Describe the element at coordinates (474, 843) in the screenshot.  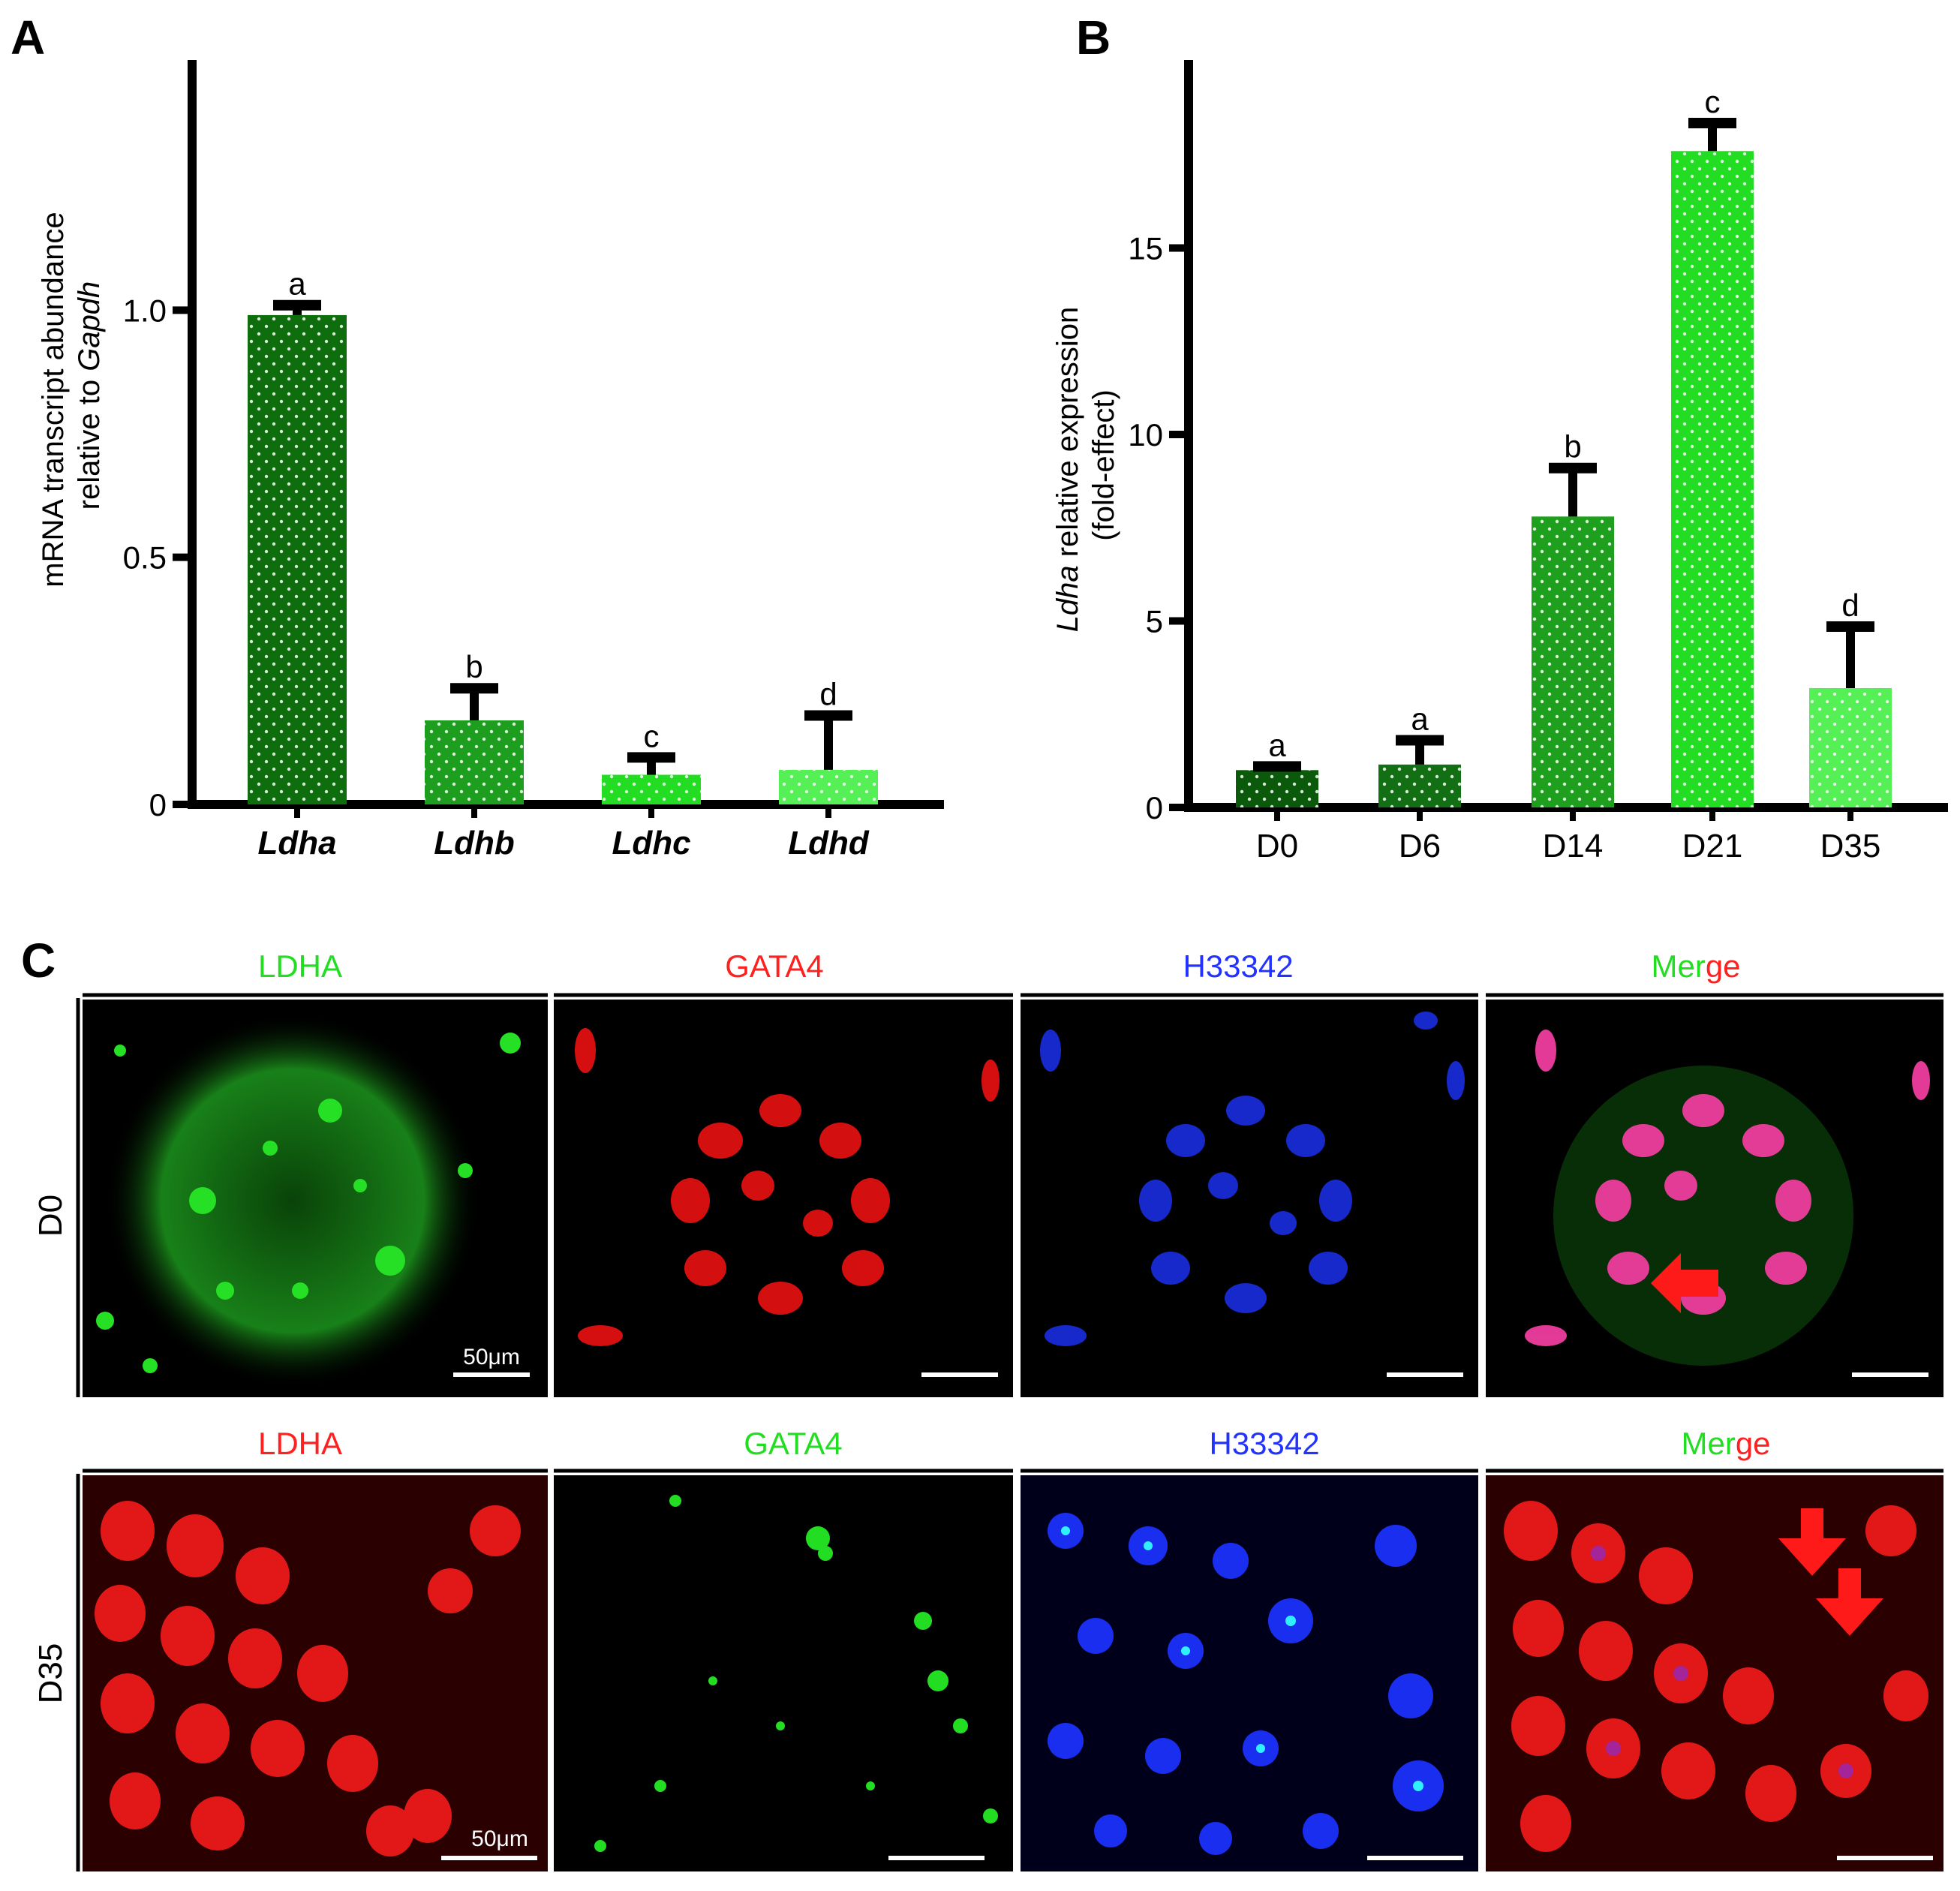
I see `chart-a-category-label: Ldhb` at that location.